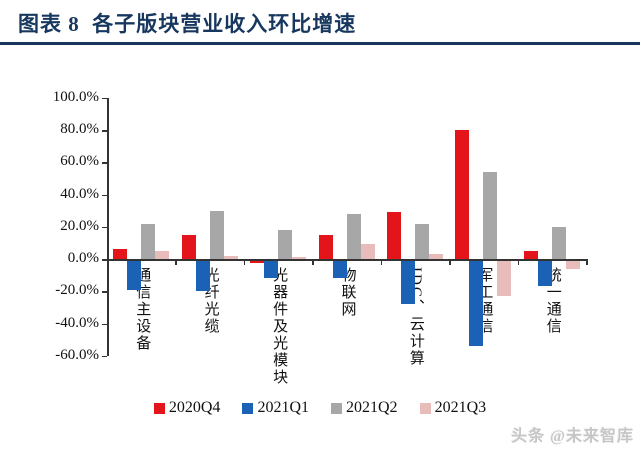 The height and width of the screenshot is (450, 640). I want to click on y-axis-tick-label: 40.0%, so click(79, 193).